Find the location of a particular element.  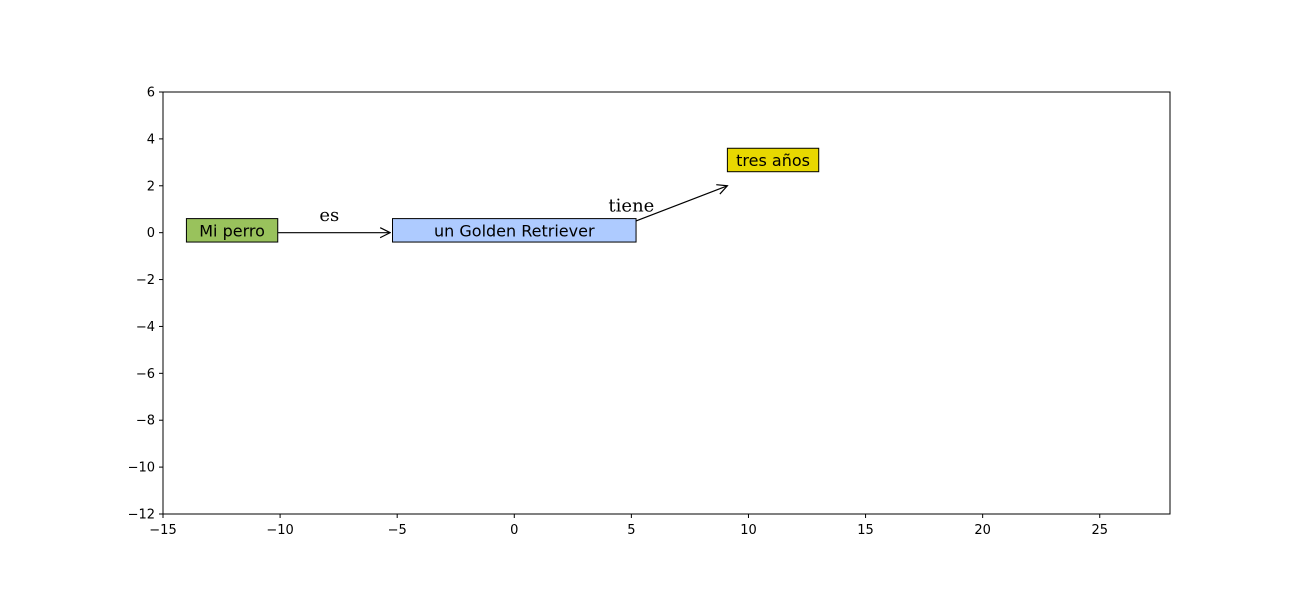

node-label-mi-perro: Mi perro is located at coordinates (232, 230).